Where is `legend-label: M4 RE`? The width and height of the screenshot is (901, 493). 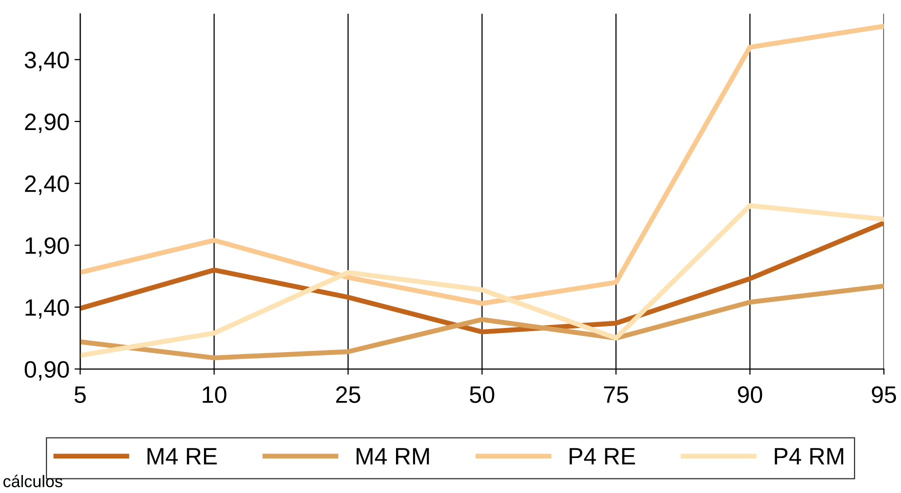 legend-label: M4 RE is located at coordinates (182, 456).